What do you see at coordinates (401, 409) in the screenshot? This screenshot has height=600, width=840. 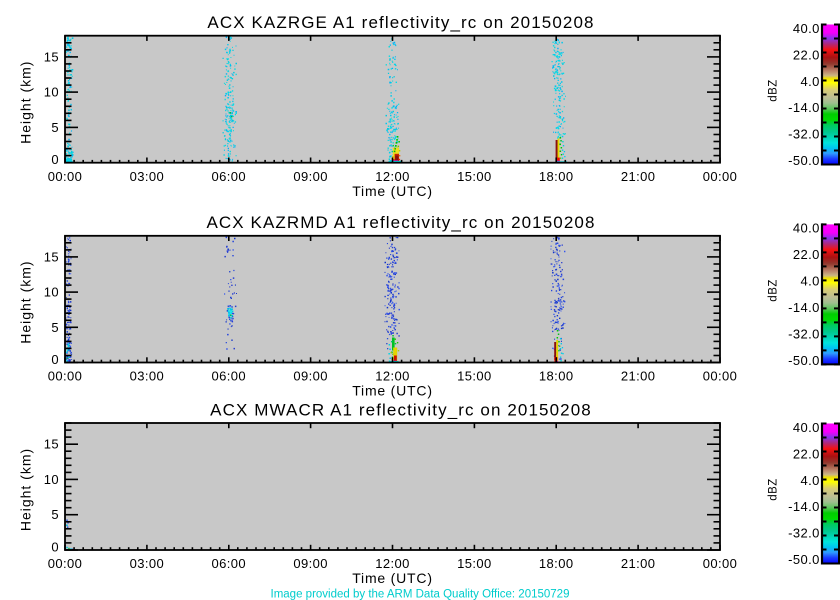 I see `svg-text:ACX MWACR A1 reflectivity_rc o: ACX MWACR A1 reflectivity_rc on 20150208` at bounding box center [401, 409].